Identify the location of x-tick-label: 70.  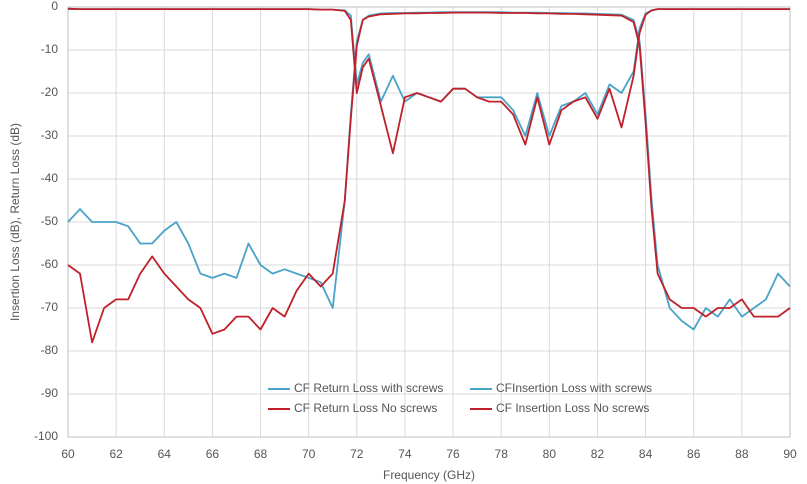
(309, 454).